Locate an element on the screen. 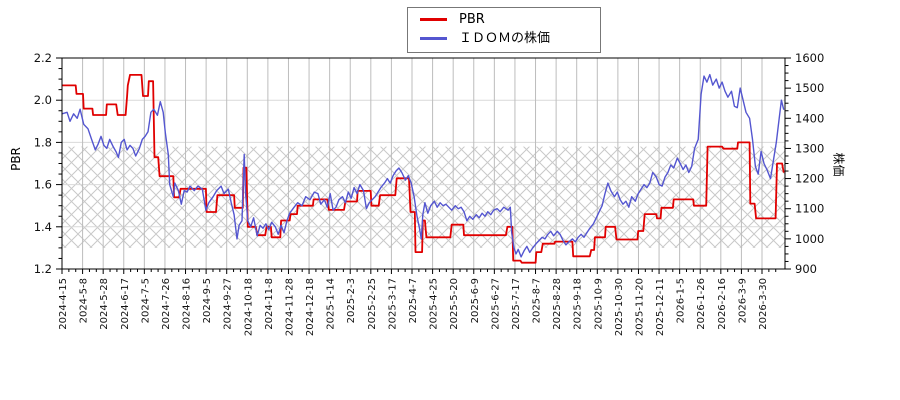  svg-text: 1200 is located at coordinates (809, 179).